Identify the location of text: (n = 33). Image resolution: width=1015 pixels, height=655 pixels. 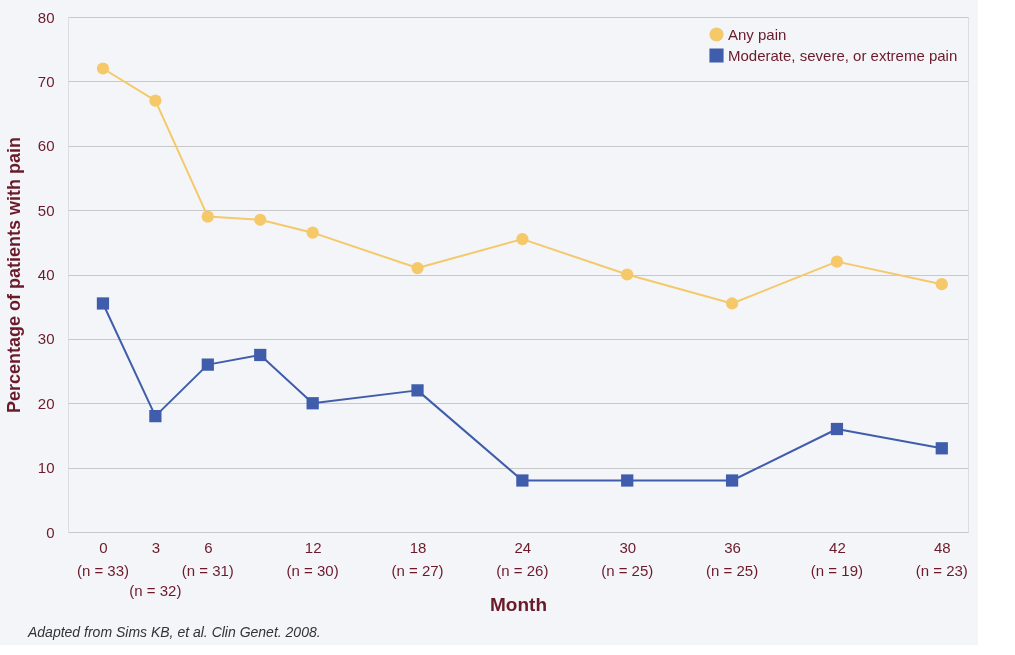
(103, 570).